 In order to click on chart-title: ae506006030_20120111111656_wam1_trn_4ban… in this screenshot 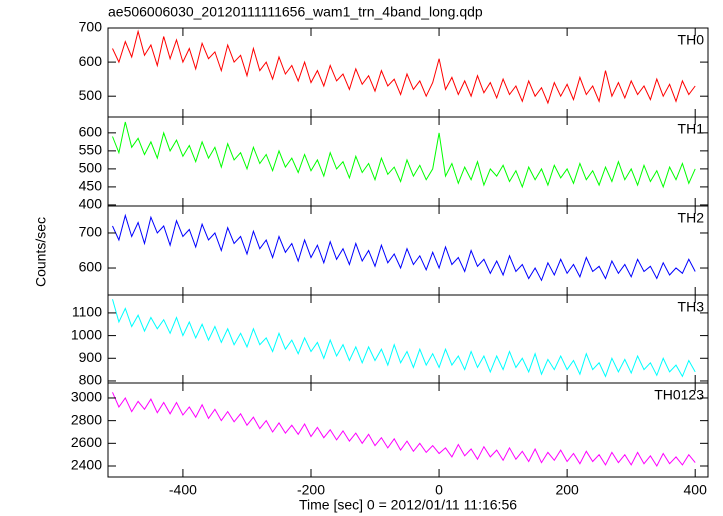, I will do `click(295, 12)`.